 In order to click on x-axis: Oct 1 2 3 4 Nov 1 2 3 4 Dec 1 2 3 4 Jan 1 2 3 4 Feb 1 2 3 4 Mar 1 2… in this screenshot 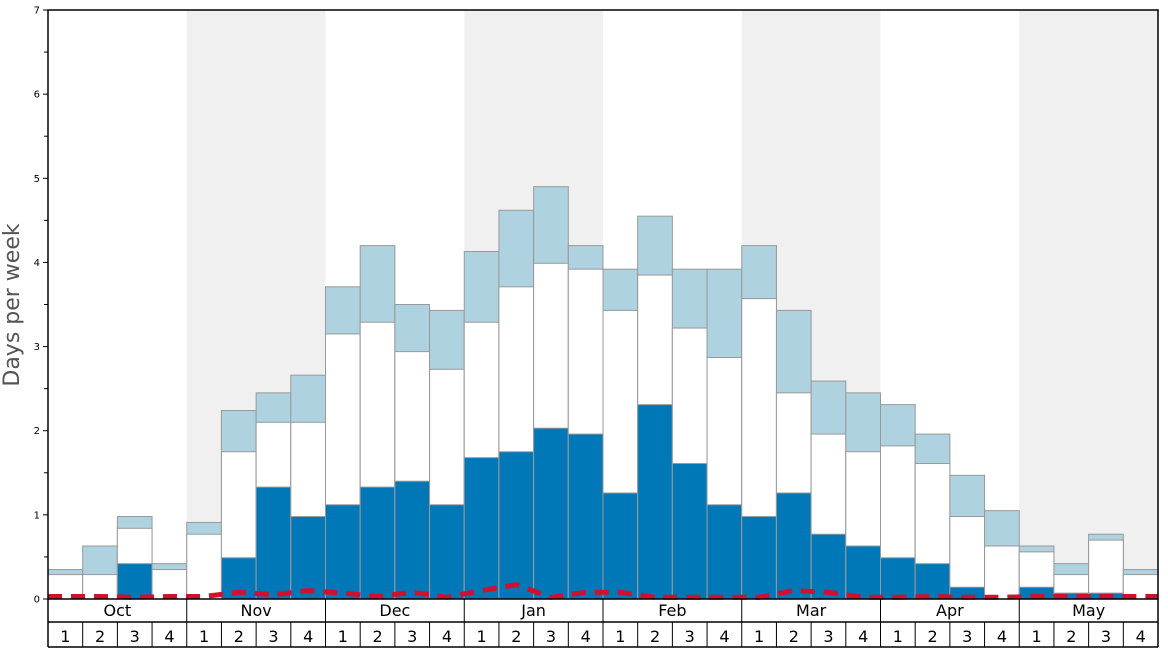, I will do `click(603, 623)`.